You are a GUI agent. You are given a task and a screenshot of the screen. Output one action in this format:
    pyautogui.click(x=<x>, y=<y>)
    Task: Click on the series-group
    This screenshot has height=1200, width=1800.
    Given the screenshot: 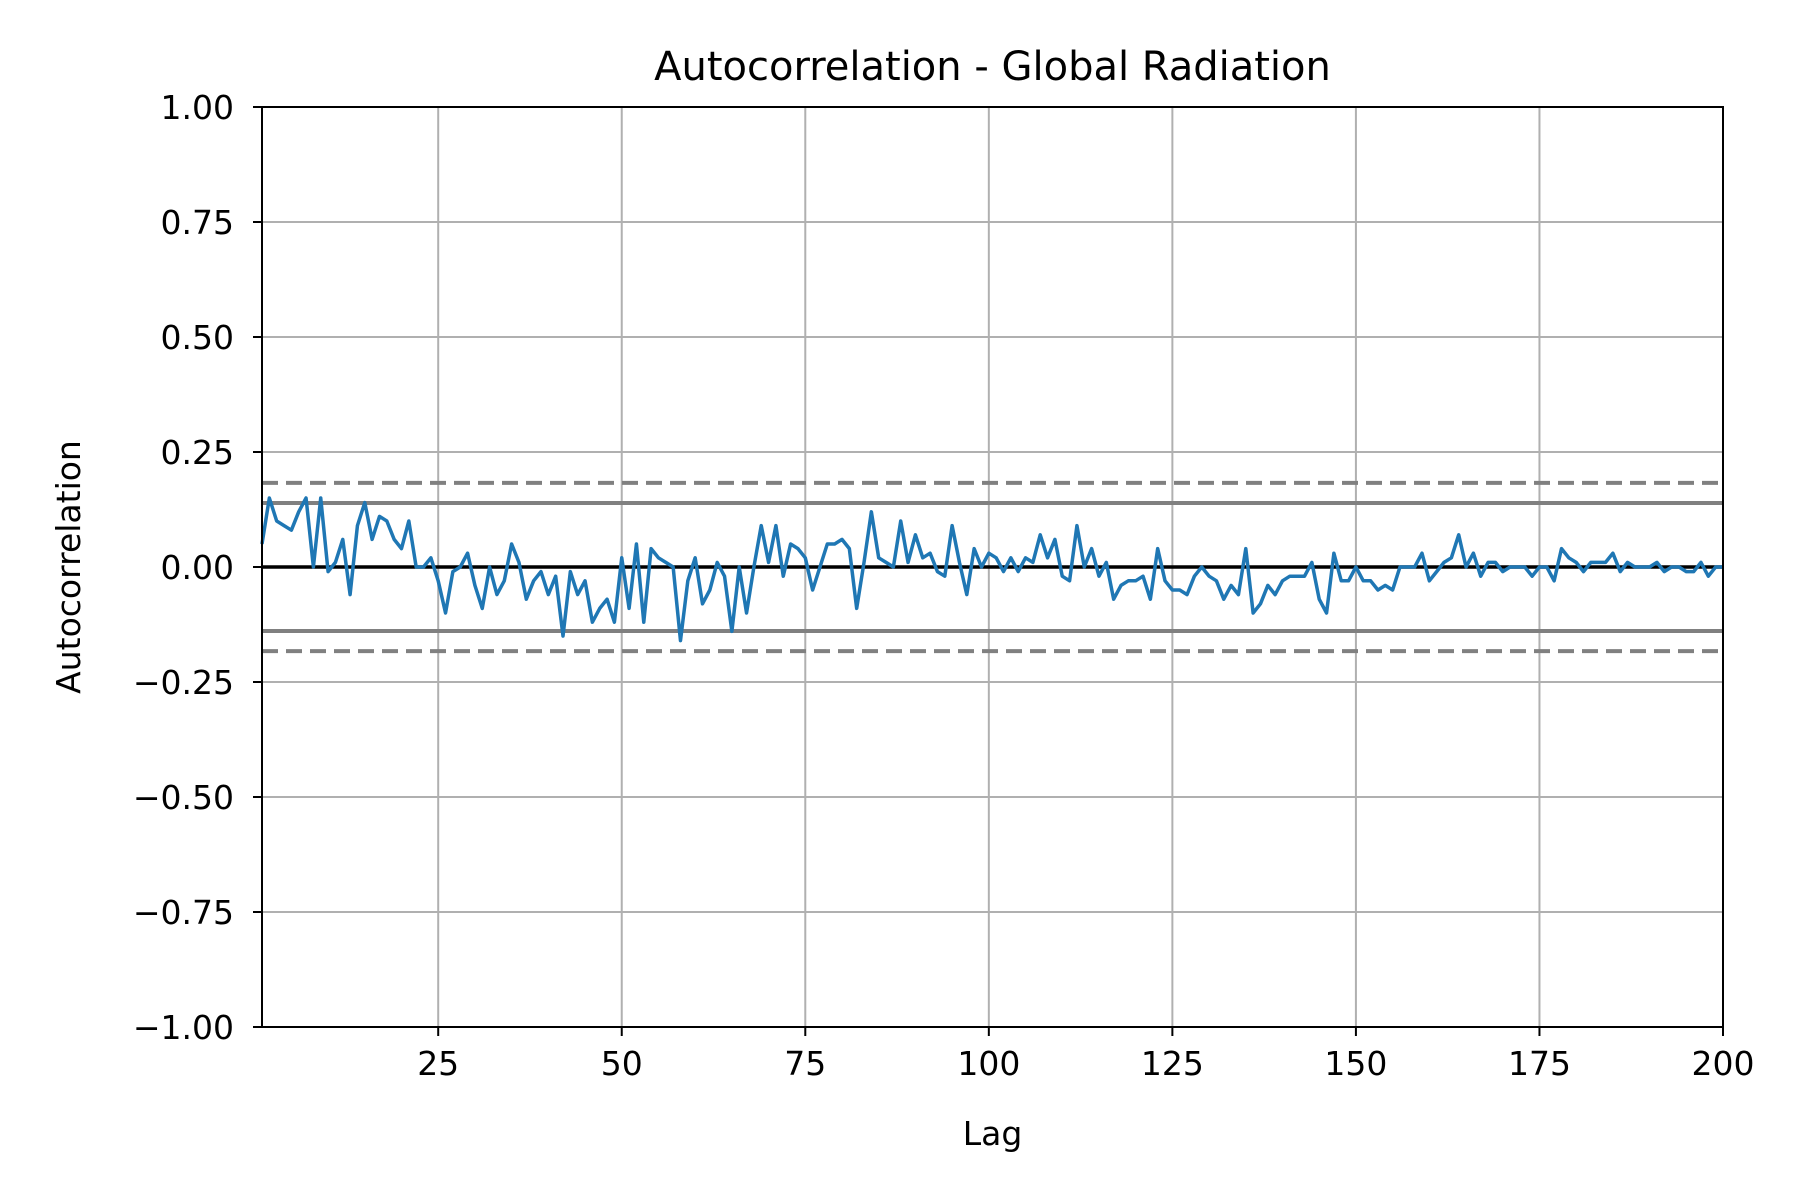 What is the action you would take?
    pyautogui.click(x=991, y=569)
    